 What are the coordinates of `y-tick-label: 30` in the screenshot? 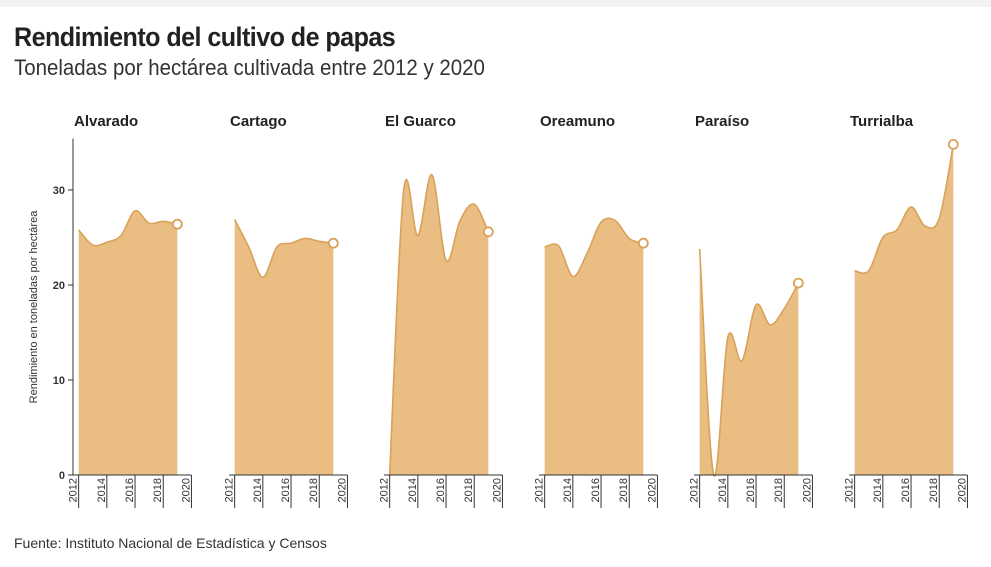 It's located at (59, 191).